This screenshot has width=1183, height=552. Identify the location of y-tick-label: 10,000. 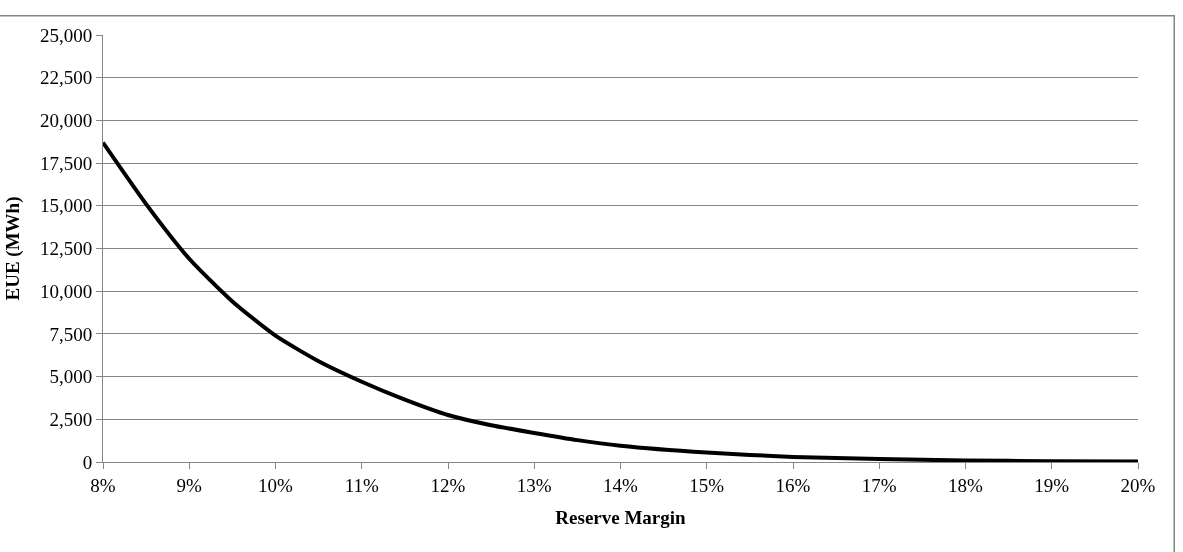
(66, 291).